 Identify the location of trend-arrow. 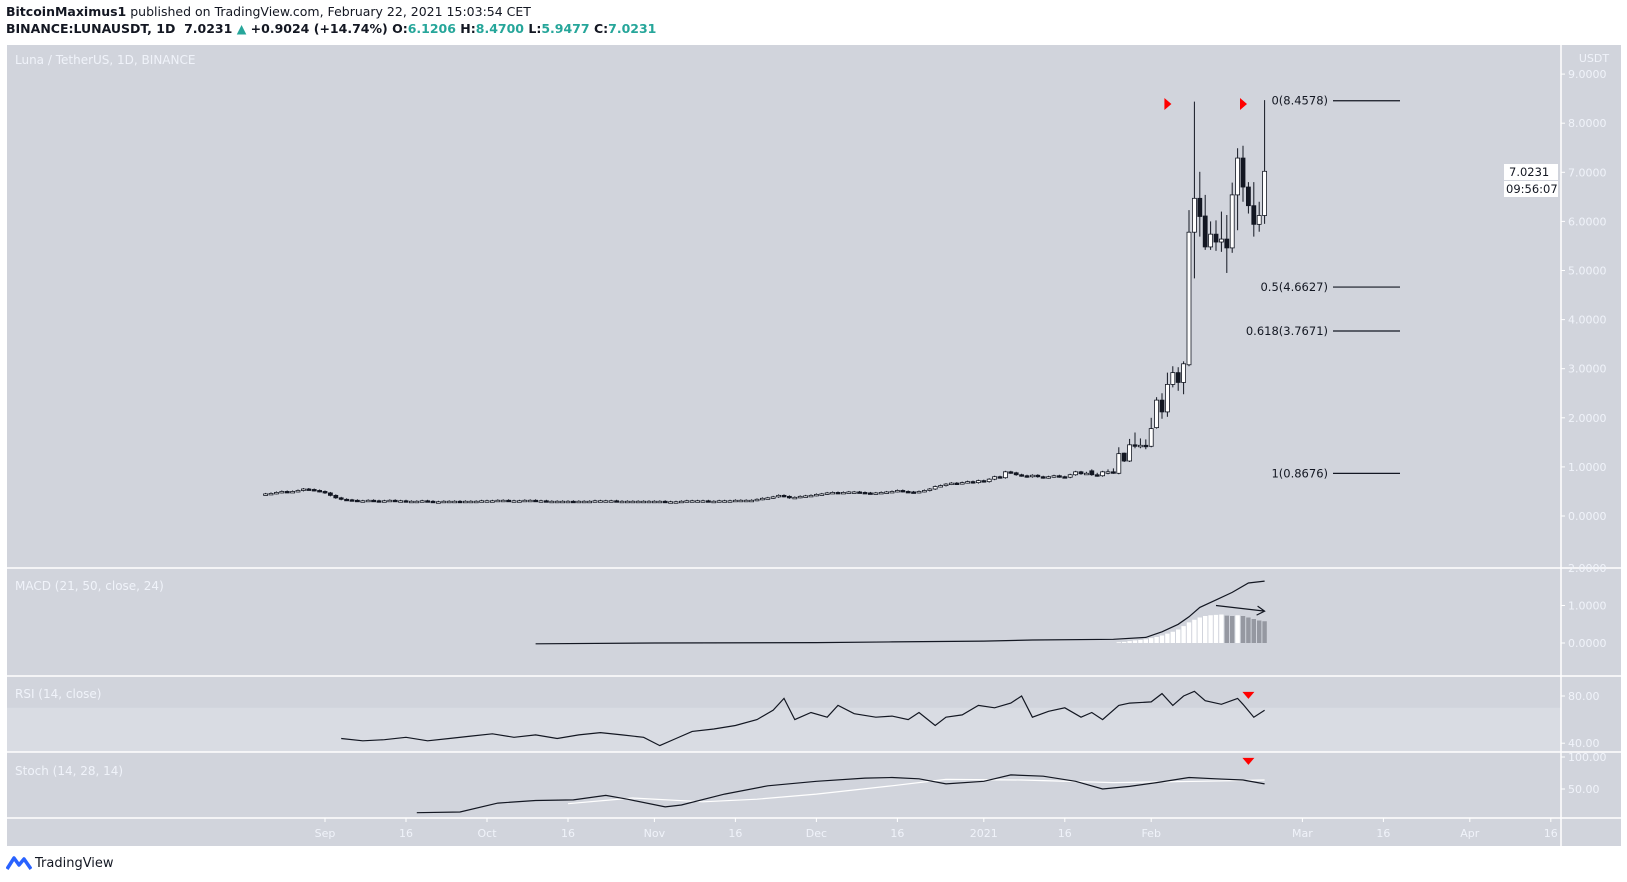
(1240, 610).